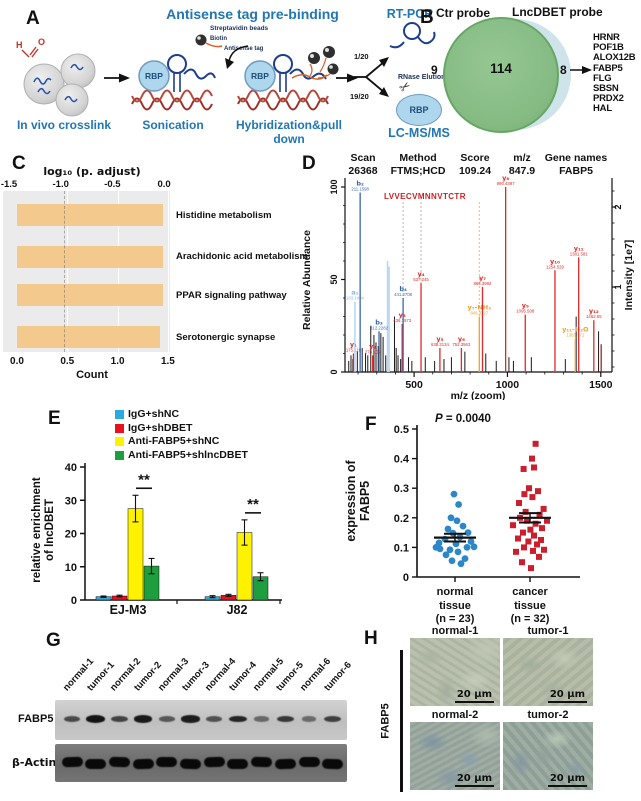 This screenshot has height=801, width=641. What do you see at coordinates (606, 37) in the screenshot?
I see `gene-item: HRNR` at bounding box center [606, 37].